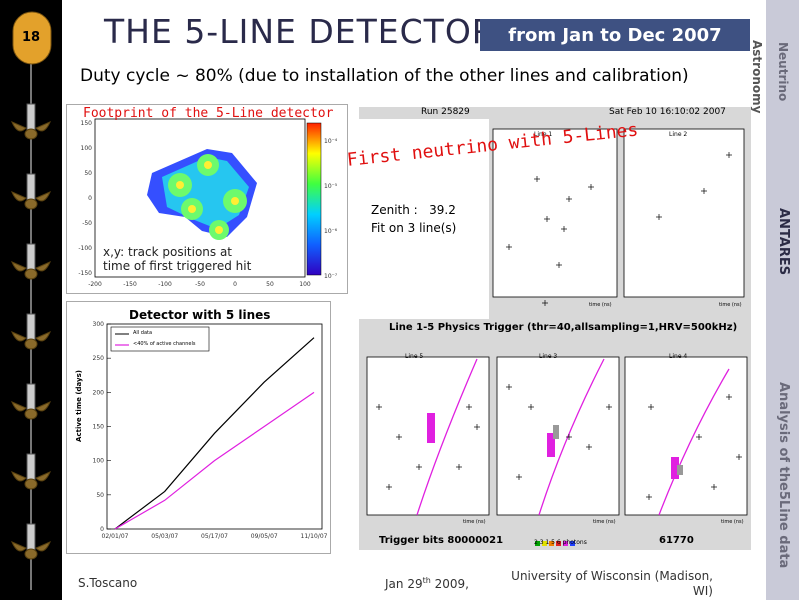  I want to click on date-badge: from Jan to Dec 2007, so click(615, 35).